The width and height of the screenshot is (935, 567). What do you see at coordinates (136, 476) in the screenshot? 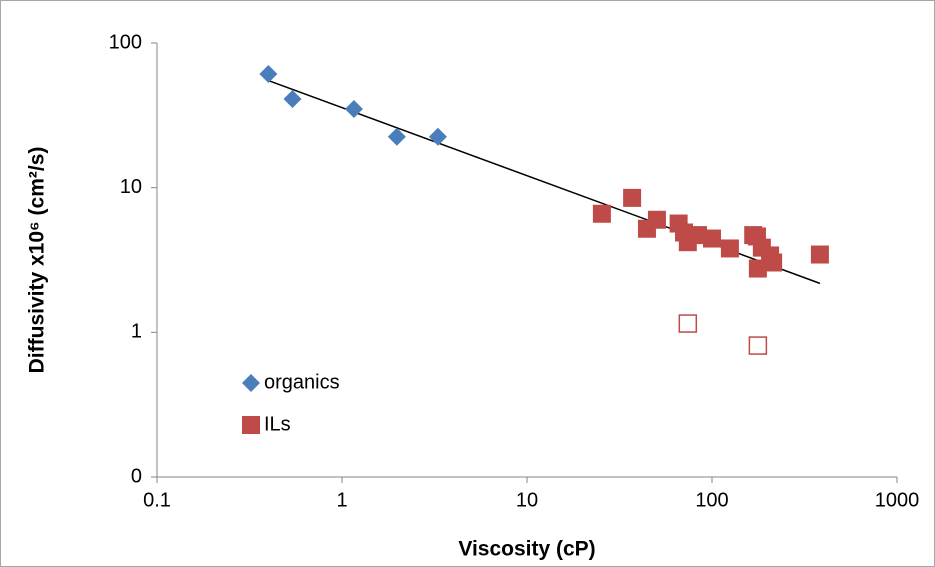
I see `y-tick-label: 0` at bounding box center [136, 476].